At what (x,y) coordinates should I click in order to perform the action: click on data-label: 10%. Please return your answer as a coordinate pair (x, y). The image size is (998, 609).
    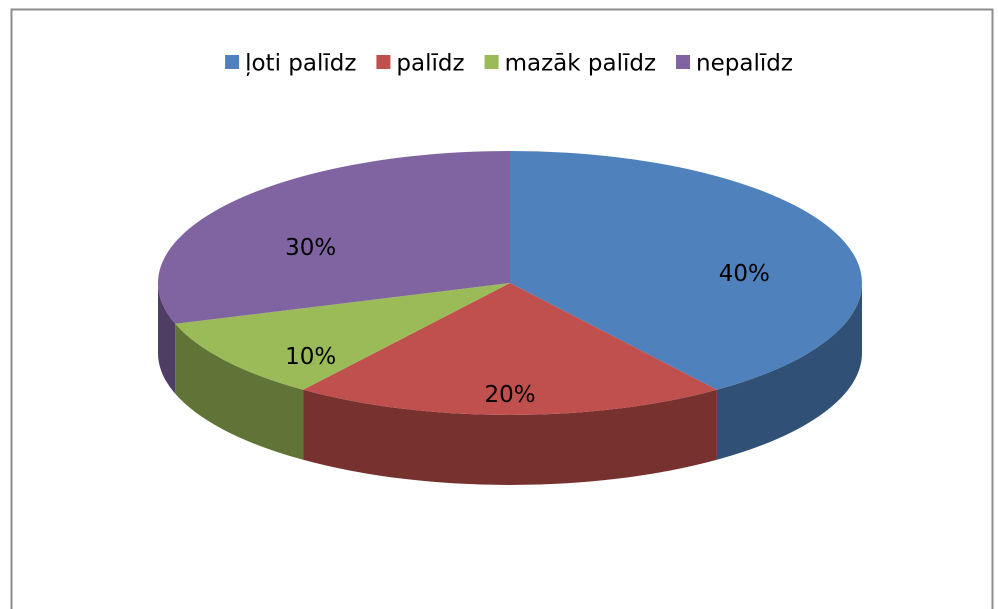
    Looking at the image, I should click on (310, 357).